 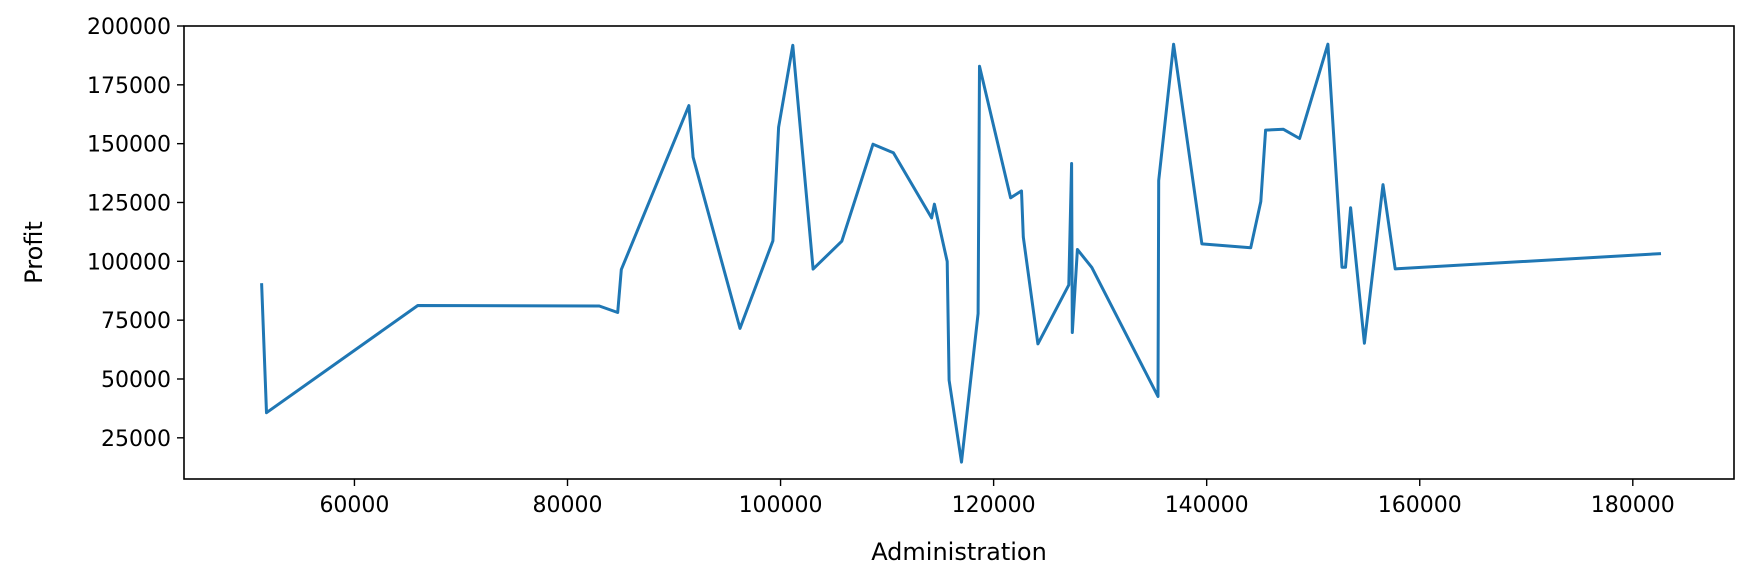 What do you see at coordinates (129, 145) in the screenshot?
I see `y-tick-label: 150000` at bounding box center [129, 145].